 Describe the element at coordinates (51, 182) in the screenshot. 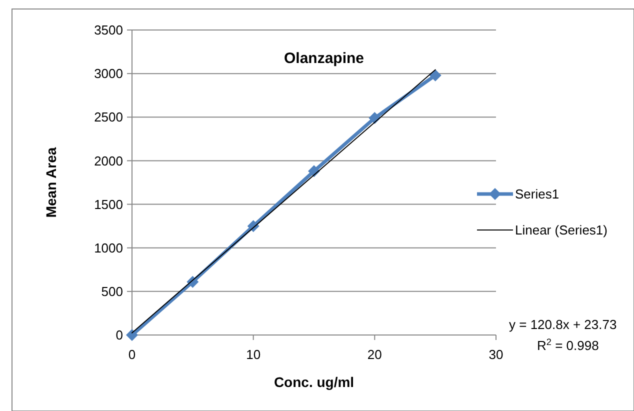

I see `y-axis-title: Mean Area` at that location.